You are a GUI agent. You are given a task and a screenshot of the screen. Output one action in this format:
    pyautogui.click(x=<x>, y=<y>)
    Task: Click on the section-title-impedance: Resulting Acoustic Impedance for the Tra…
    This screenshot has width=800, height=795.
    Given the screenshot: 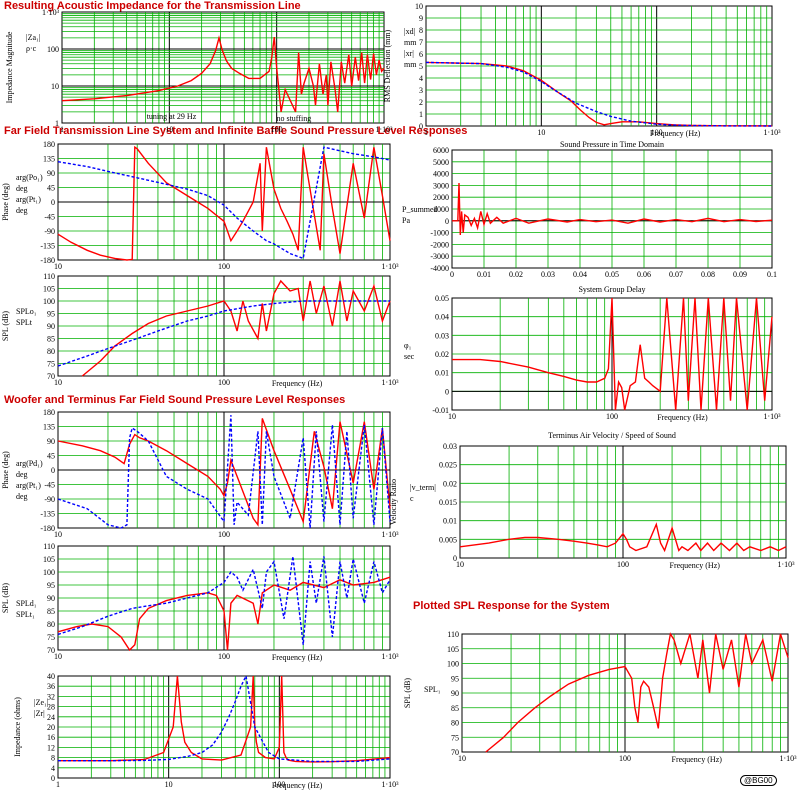 What is the action you would take?
    pyautogui.click(x=152, y=6)
    